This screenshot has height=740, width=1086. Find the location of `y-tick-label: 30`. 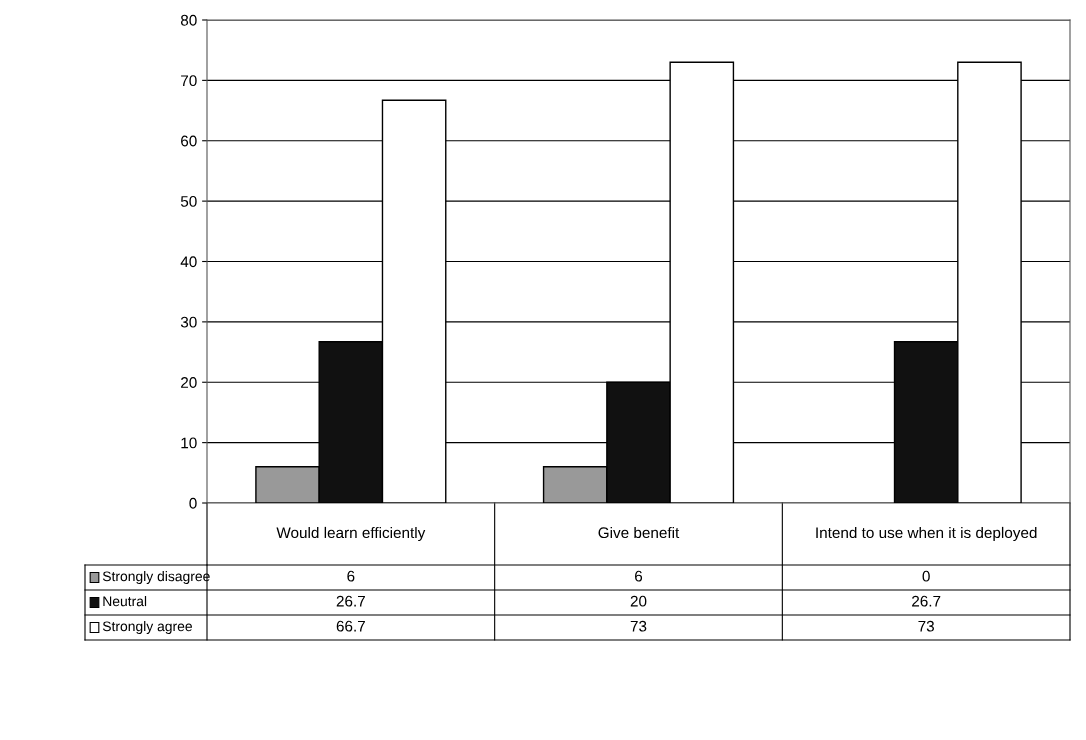

y-tick-label: 30 is located at coordinates (188, 322).